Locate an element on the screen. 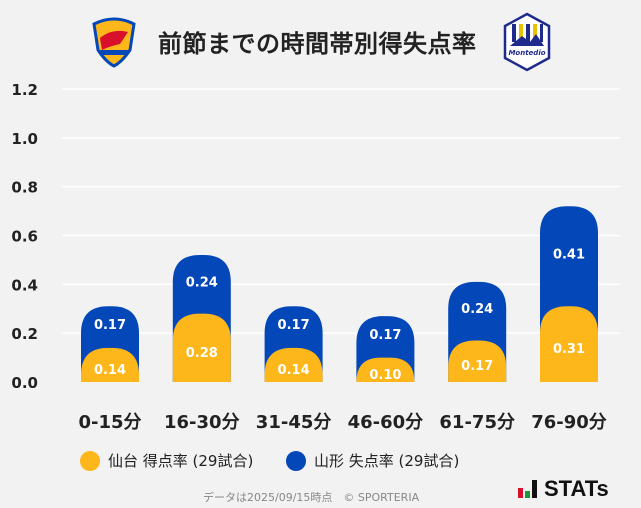  legend-home-swatch is located at coordinates (90, 460).